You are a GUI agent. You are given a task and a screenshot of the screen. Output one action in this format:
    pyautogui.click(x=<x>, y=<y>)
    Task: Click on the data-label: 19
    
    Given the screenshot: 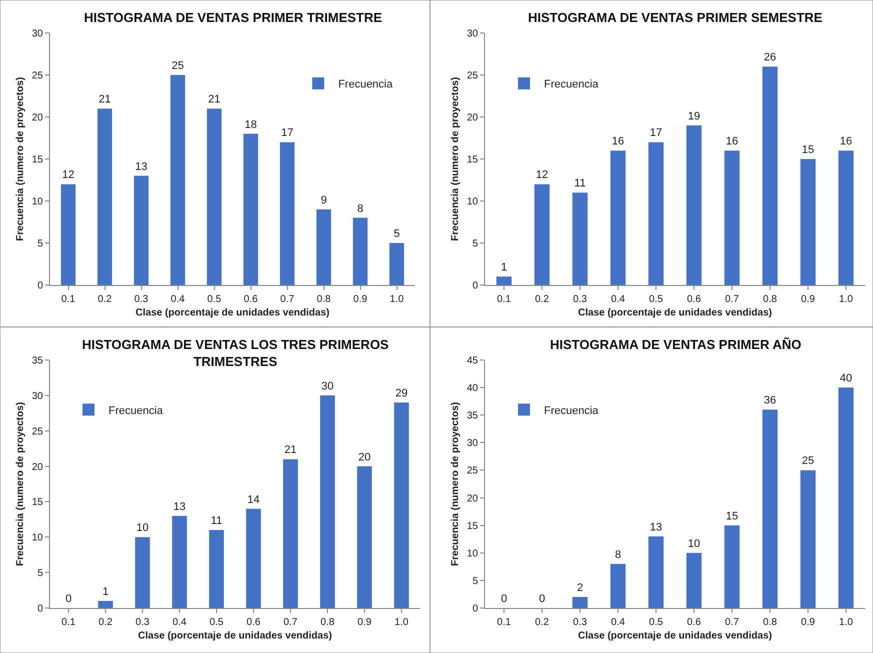 What is the action you would take?
    pyautogui.click(x=694, y=116)
    